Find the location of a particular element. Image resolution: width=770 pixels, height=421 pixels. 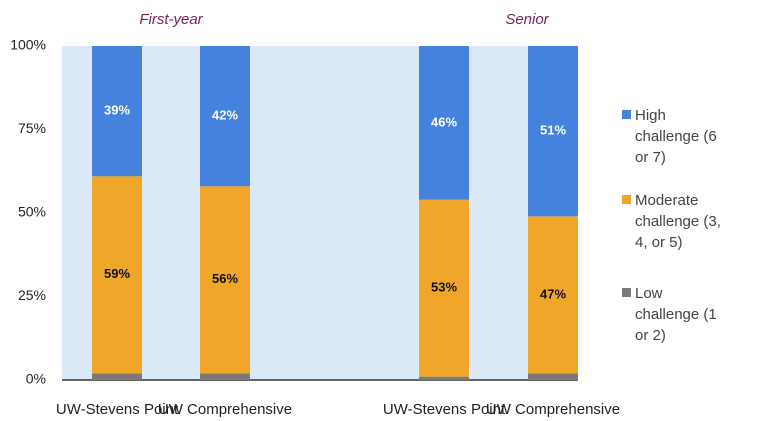

y-tick-label: 25% is located at coordinates (32, 295).